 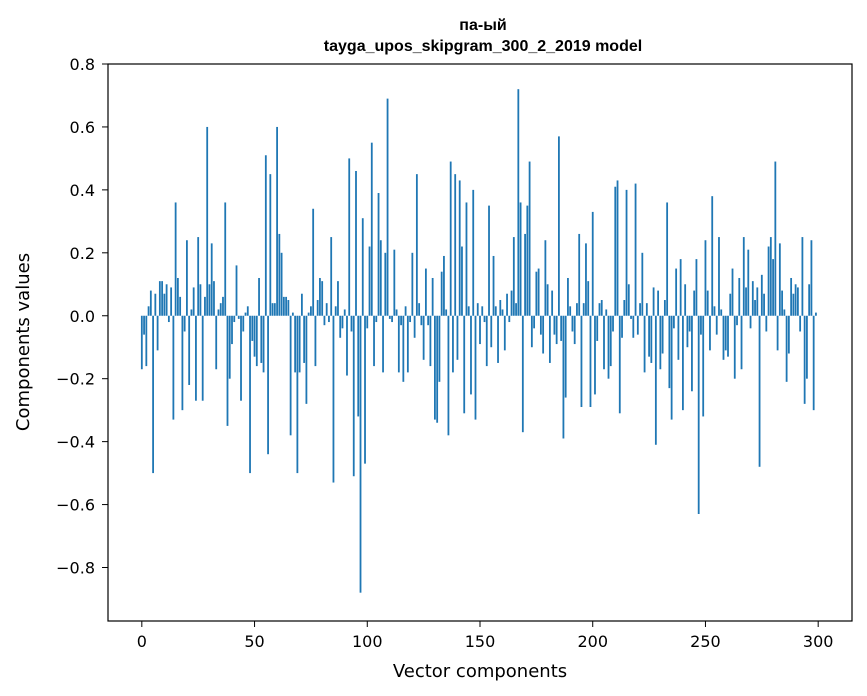 What do you see at coordinates (480, 671) in the screenshot?
I see `x-axis-label: Vector components` at bounding box center [480, 671].